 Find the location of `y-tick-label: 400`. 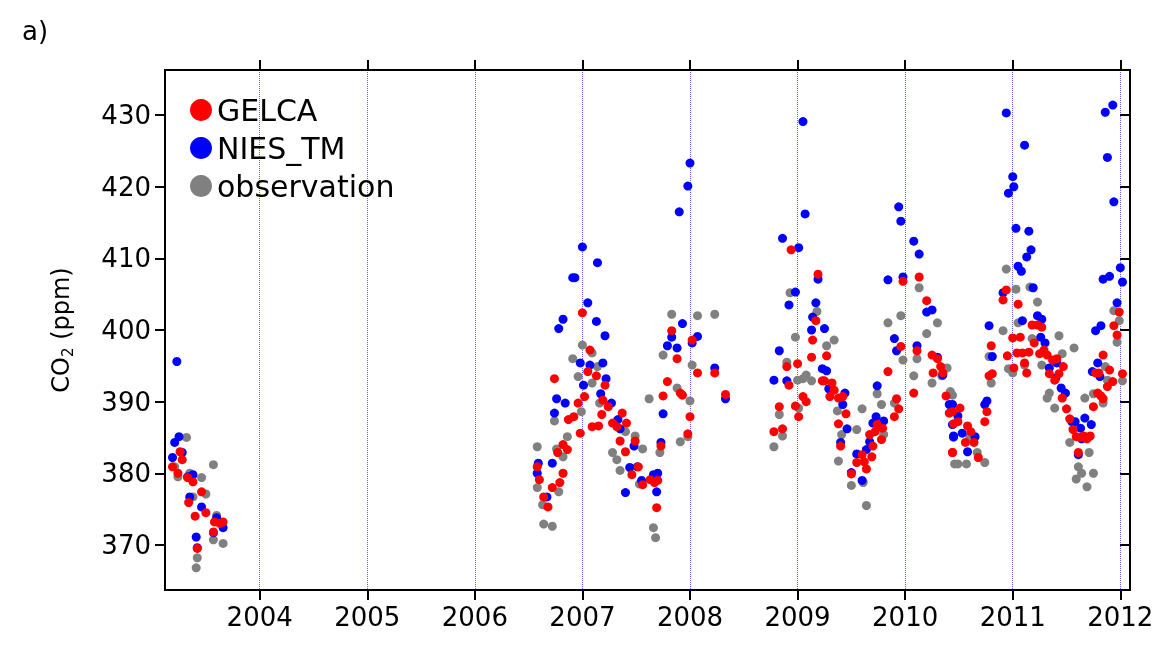

y-tick-label: 400 is located at coordinates (126, 330).